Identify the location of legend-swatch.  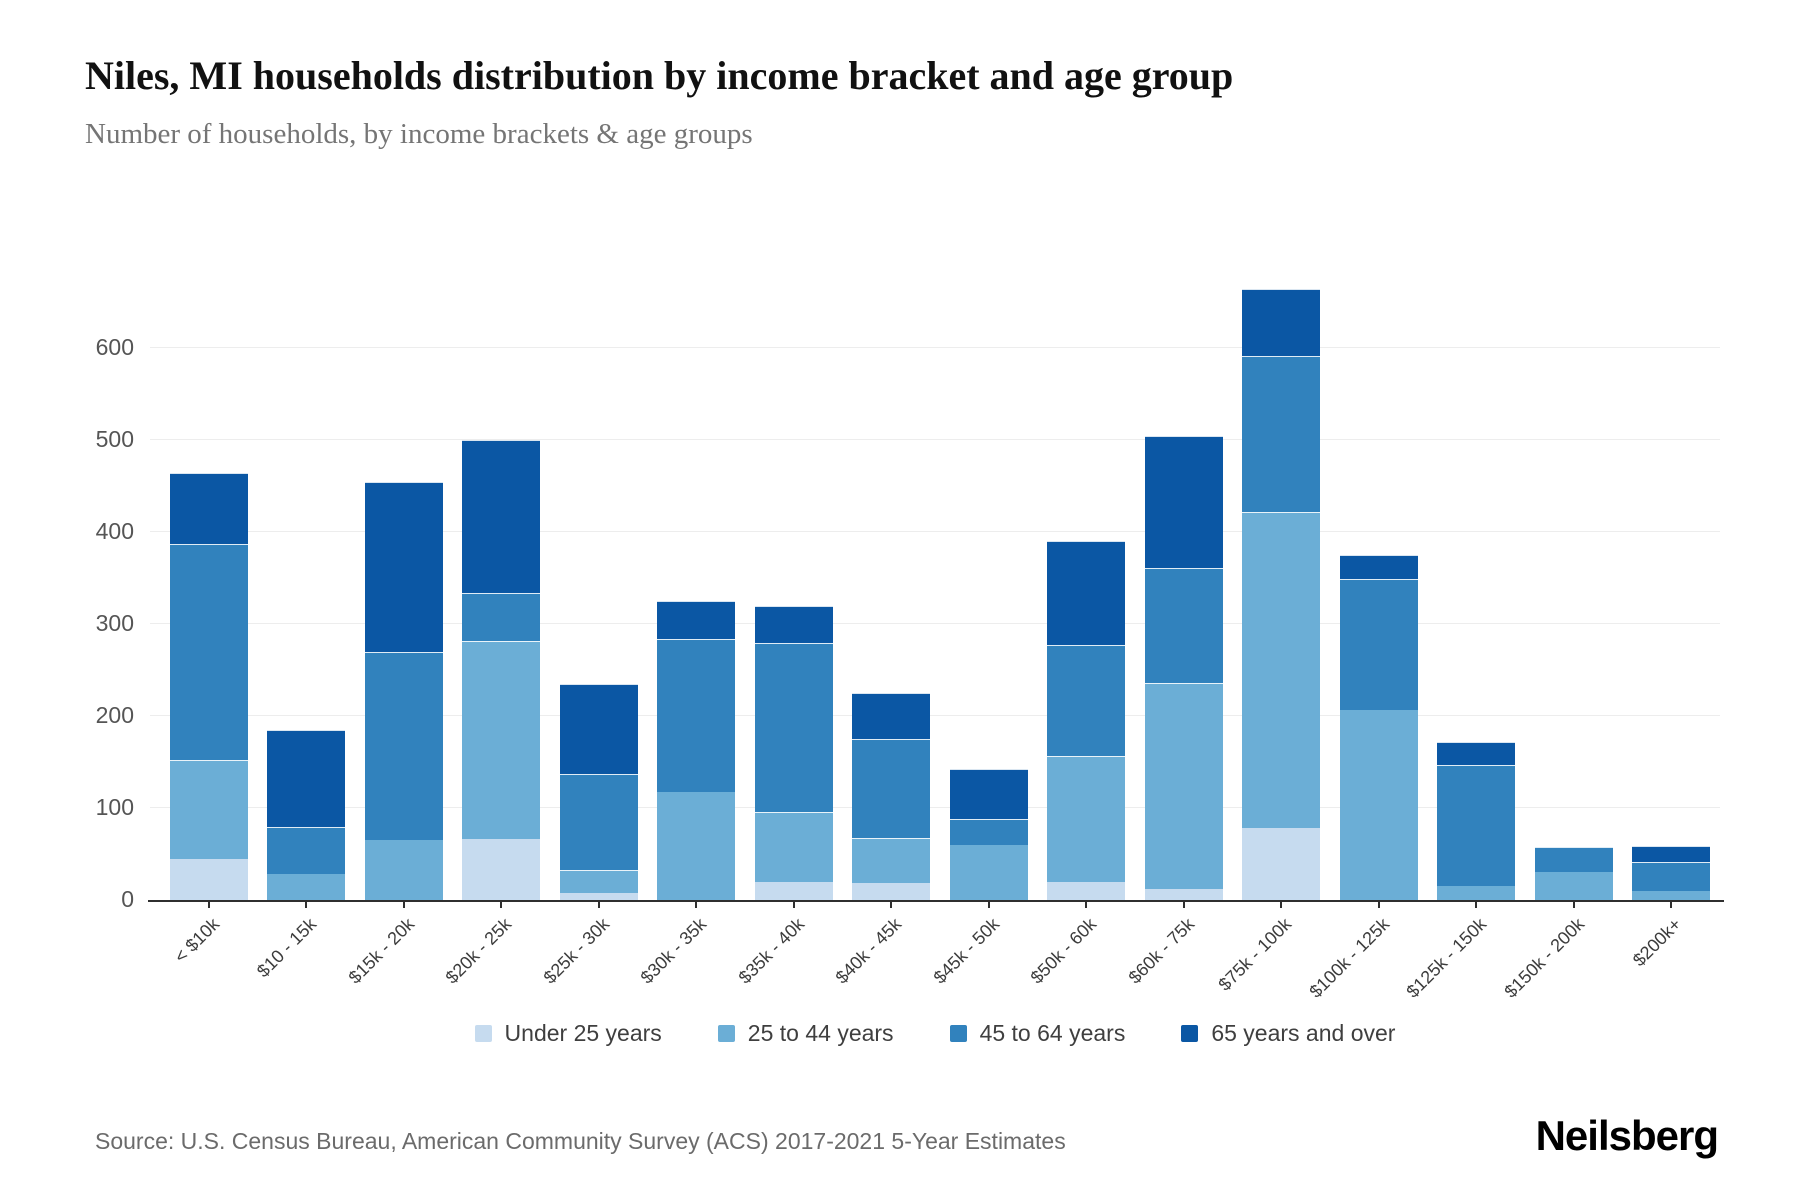
(1190, 1033).